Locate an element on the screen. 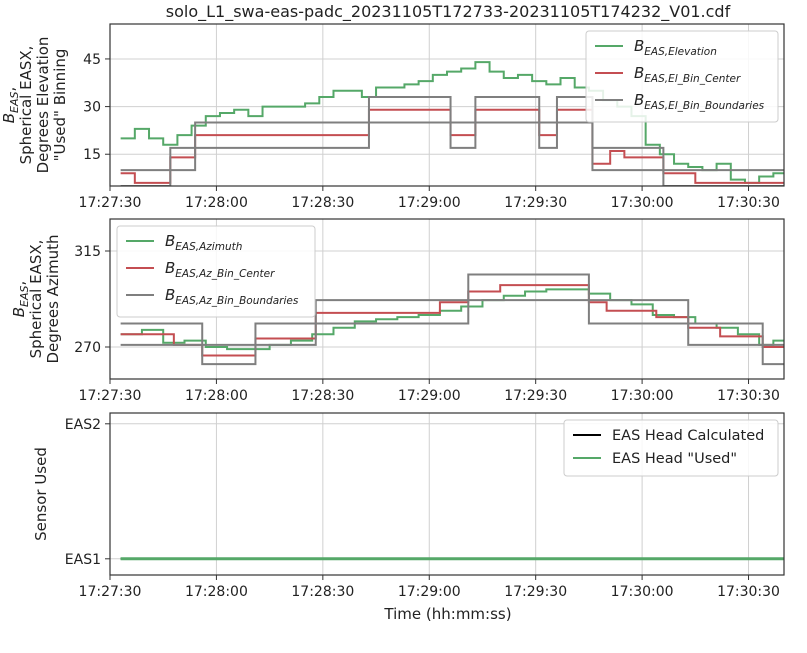  legend-entry: EAS Head "Used" is located at coordinates (674, 459).